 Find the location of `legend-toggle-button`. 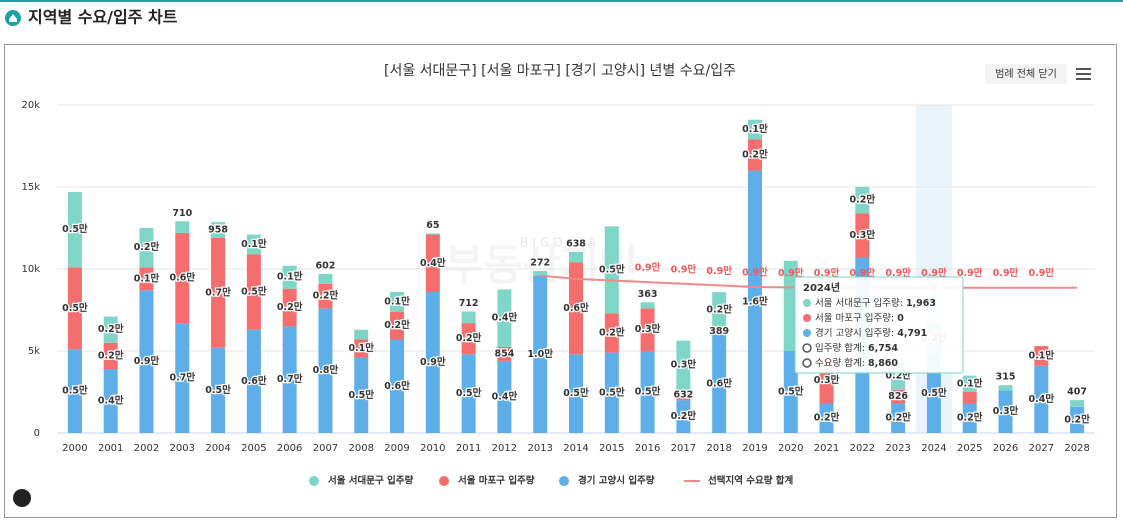

legend-toggle-button is located at coordinates (1026, 74).